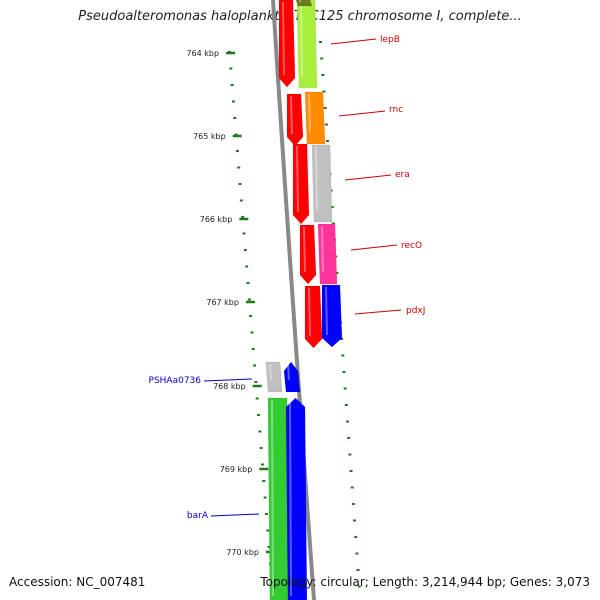 The height and width of the screenshot is (600, 600). I want to click on backbone-line, so click(293, 300).